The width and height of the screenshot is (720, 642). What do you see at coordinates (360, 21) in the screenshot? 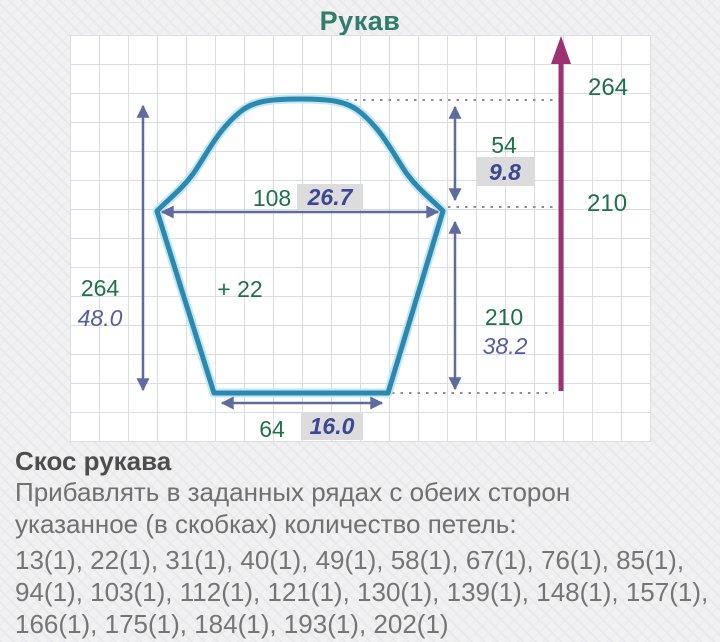
I see `page-title: Рукав` at bounding box center [360, 21].